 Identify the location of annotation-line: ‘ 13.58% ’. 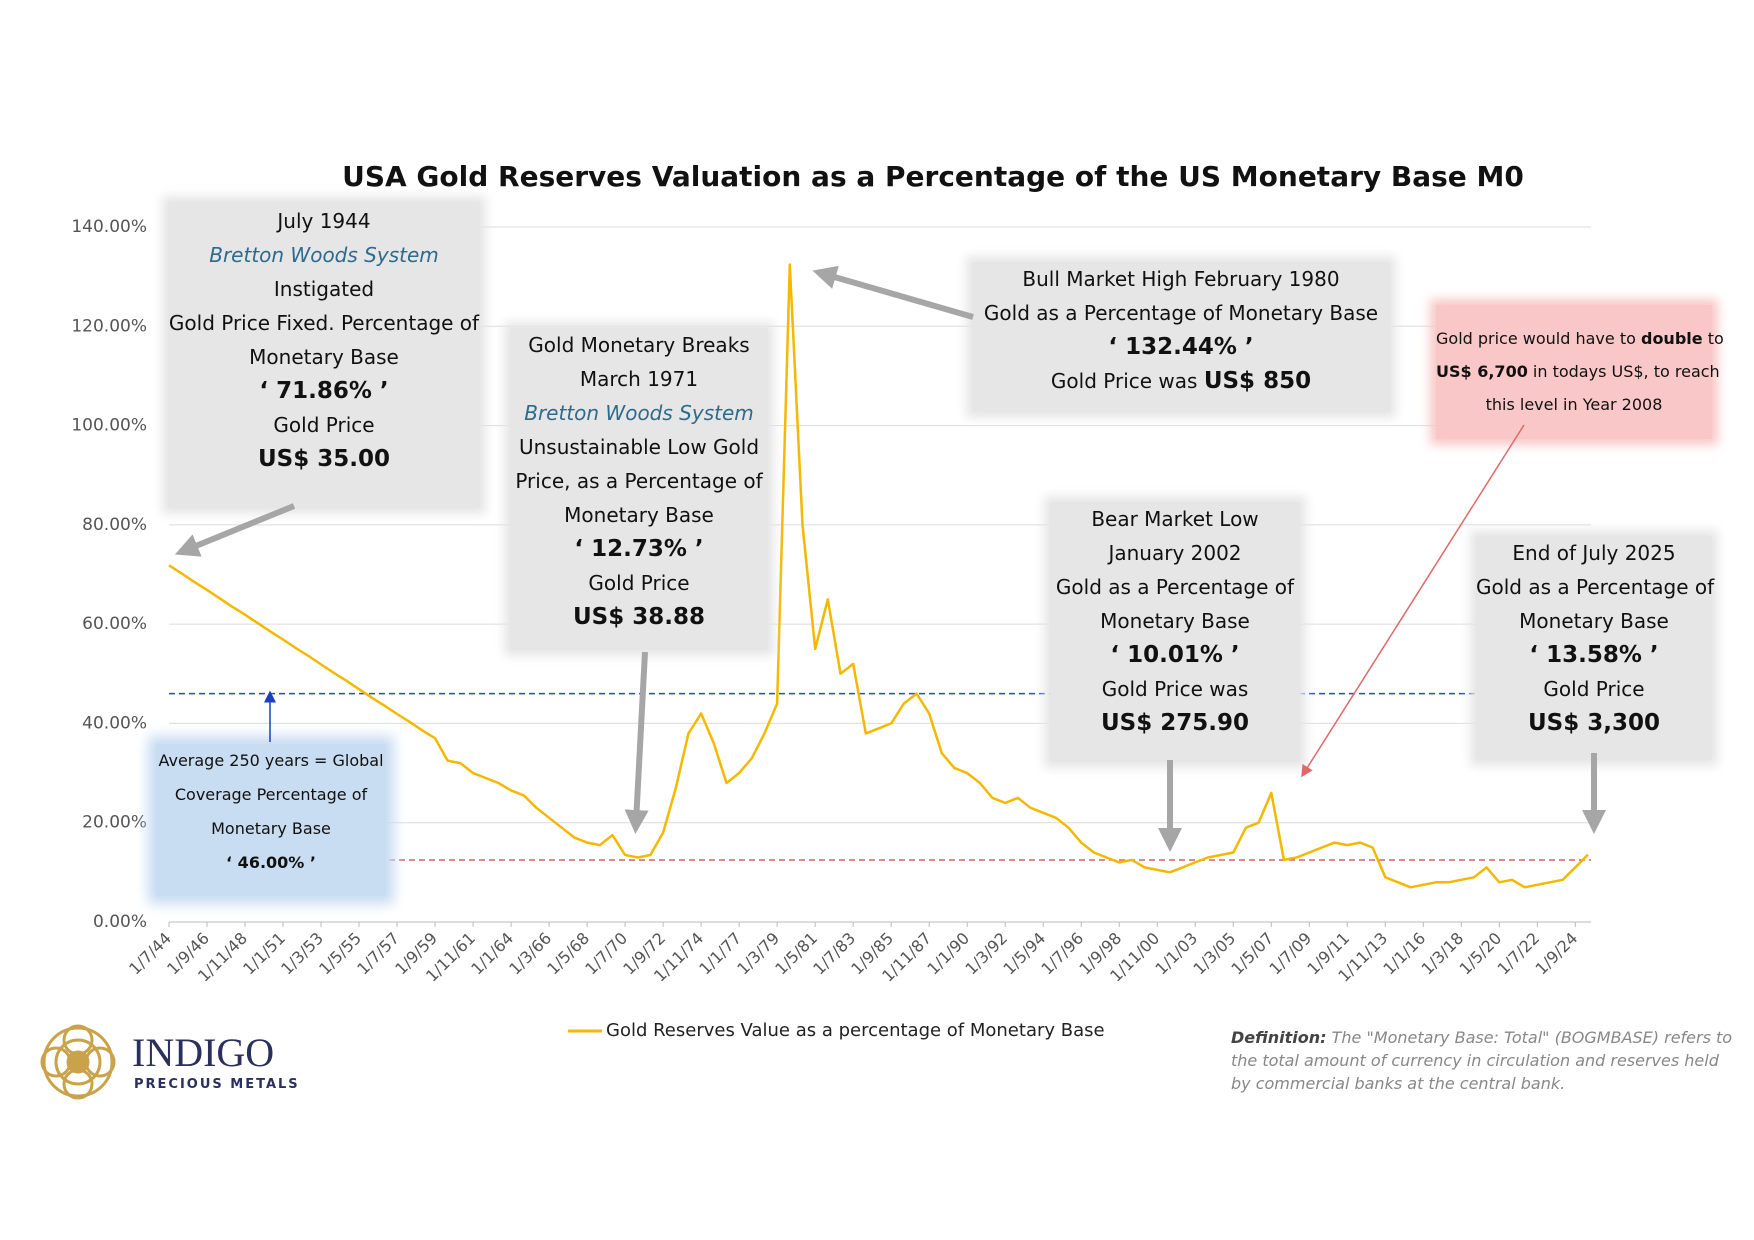
(1594, 655).